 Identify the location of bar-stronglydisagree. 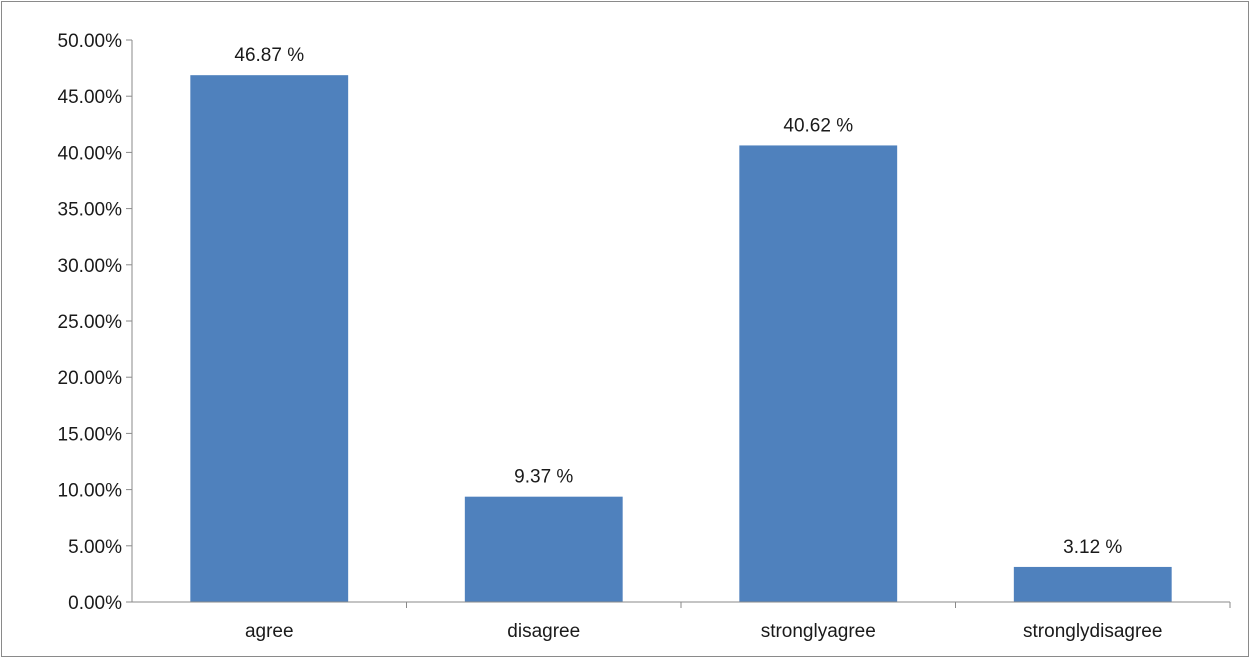
(1092, 584).